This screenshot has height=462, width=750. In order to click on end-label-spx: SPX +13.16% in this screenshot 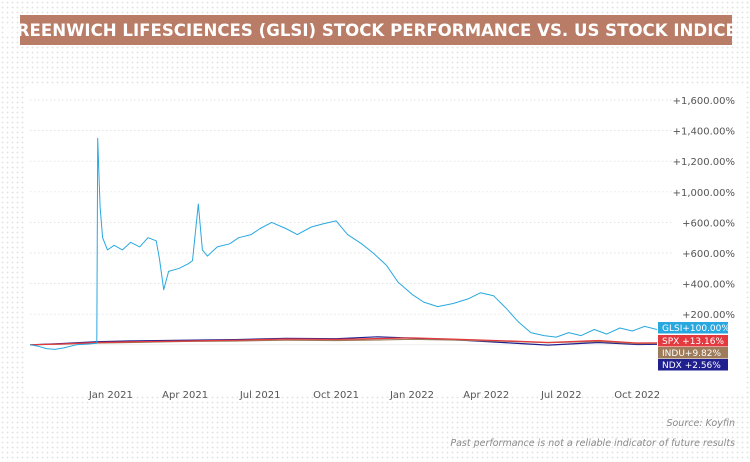, I will do `click(693, 342)`.